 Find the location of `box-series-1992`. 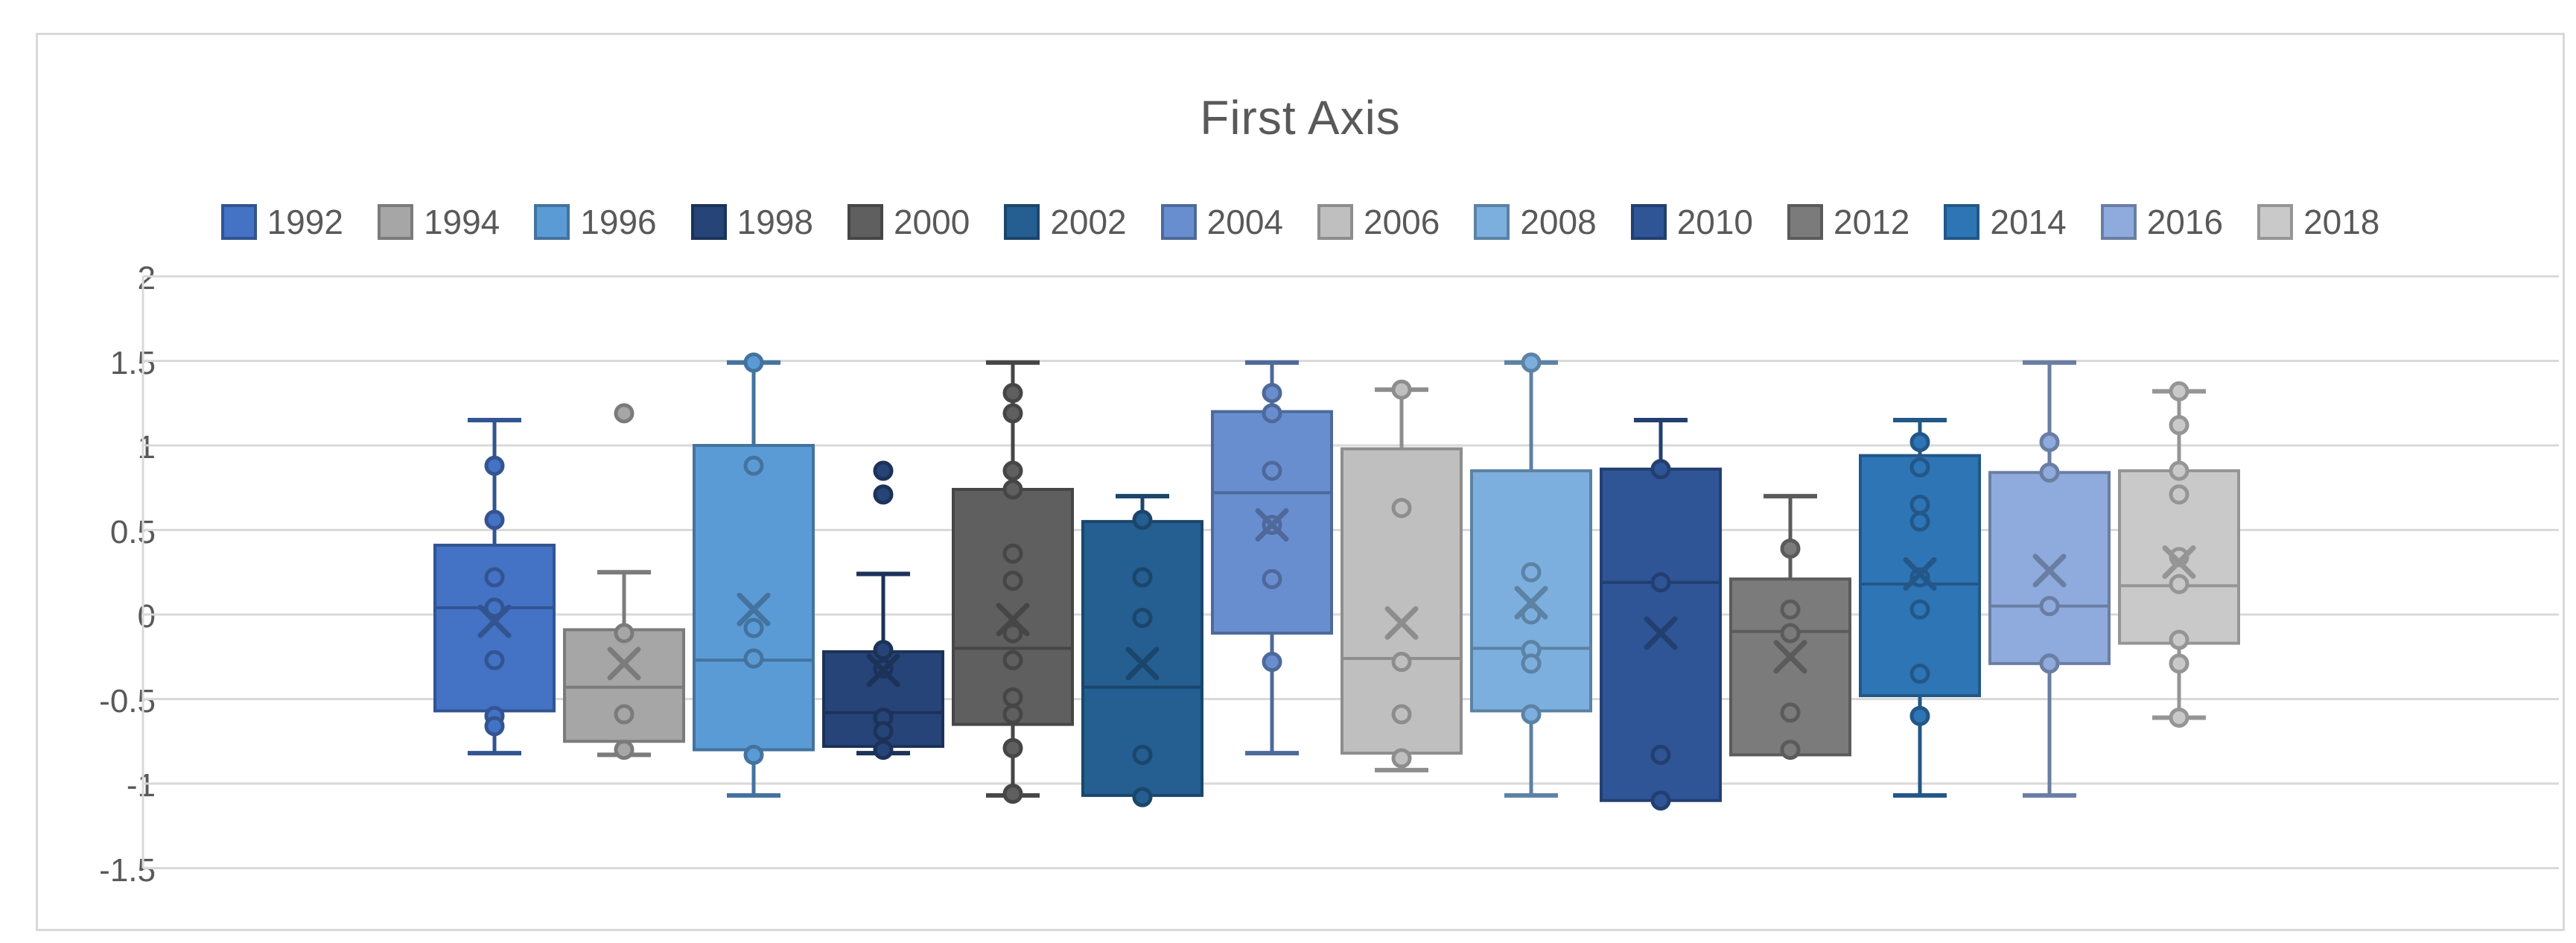

box-series-1992 is located at coordinates (494, 586).